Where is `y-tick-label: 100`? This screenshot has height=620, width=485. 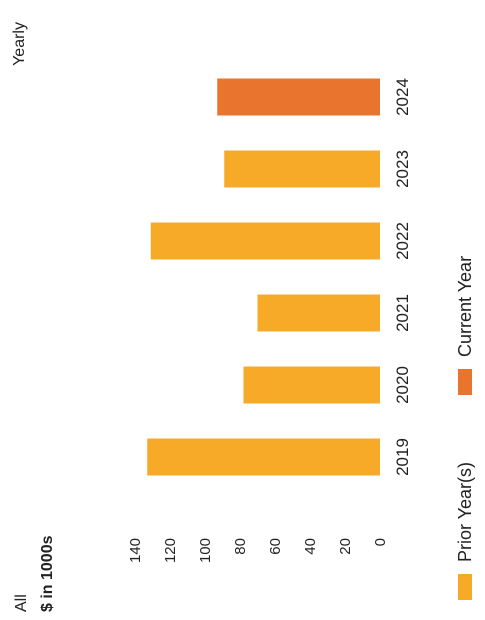
y-tick-label: 100 is located at coordinates (205, 550).